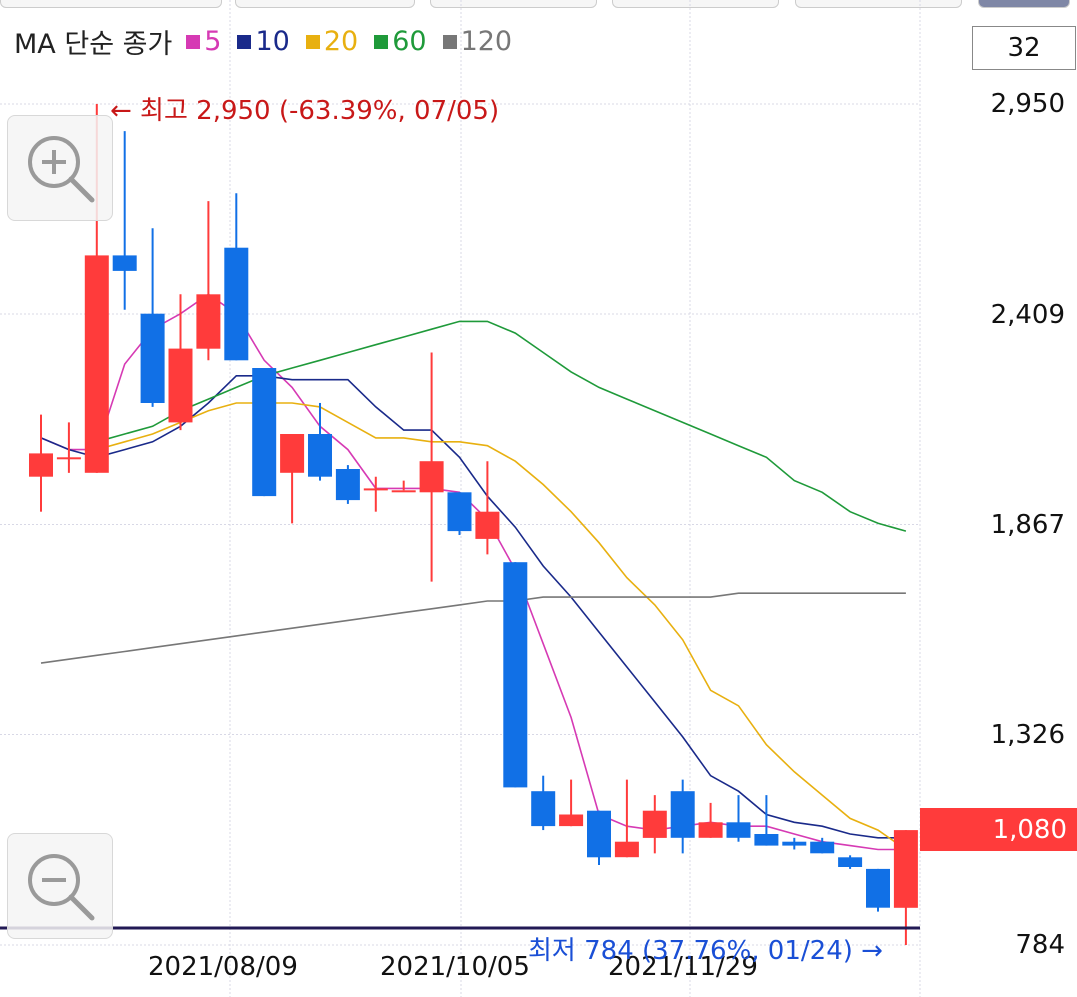 This screenshot has width=1077, height=997. I want to click on zoom-in-icon, so click(61, 169).